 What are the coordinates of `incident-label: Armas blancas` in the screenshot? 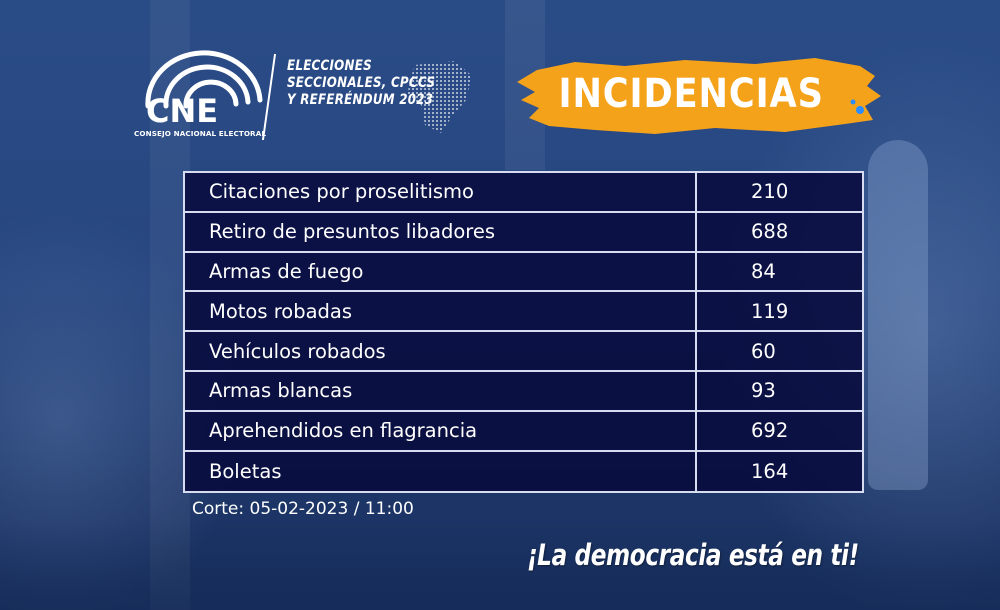 It's located at (441, 390).